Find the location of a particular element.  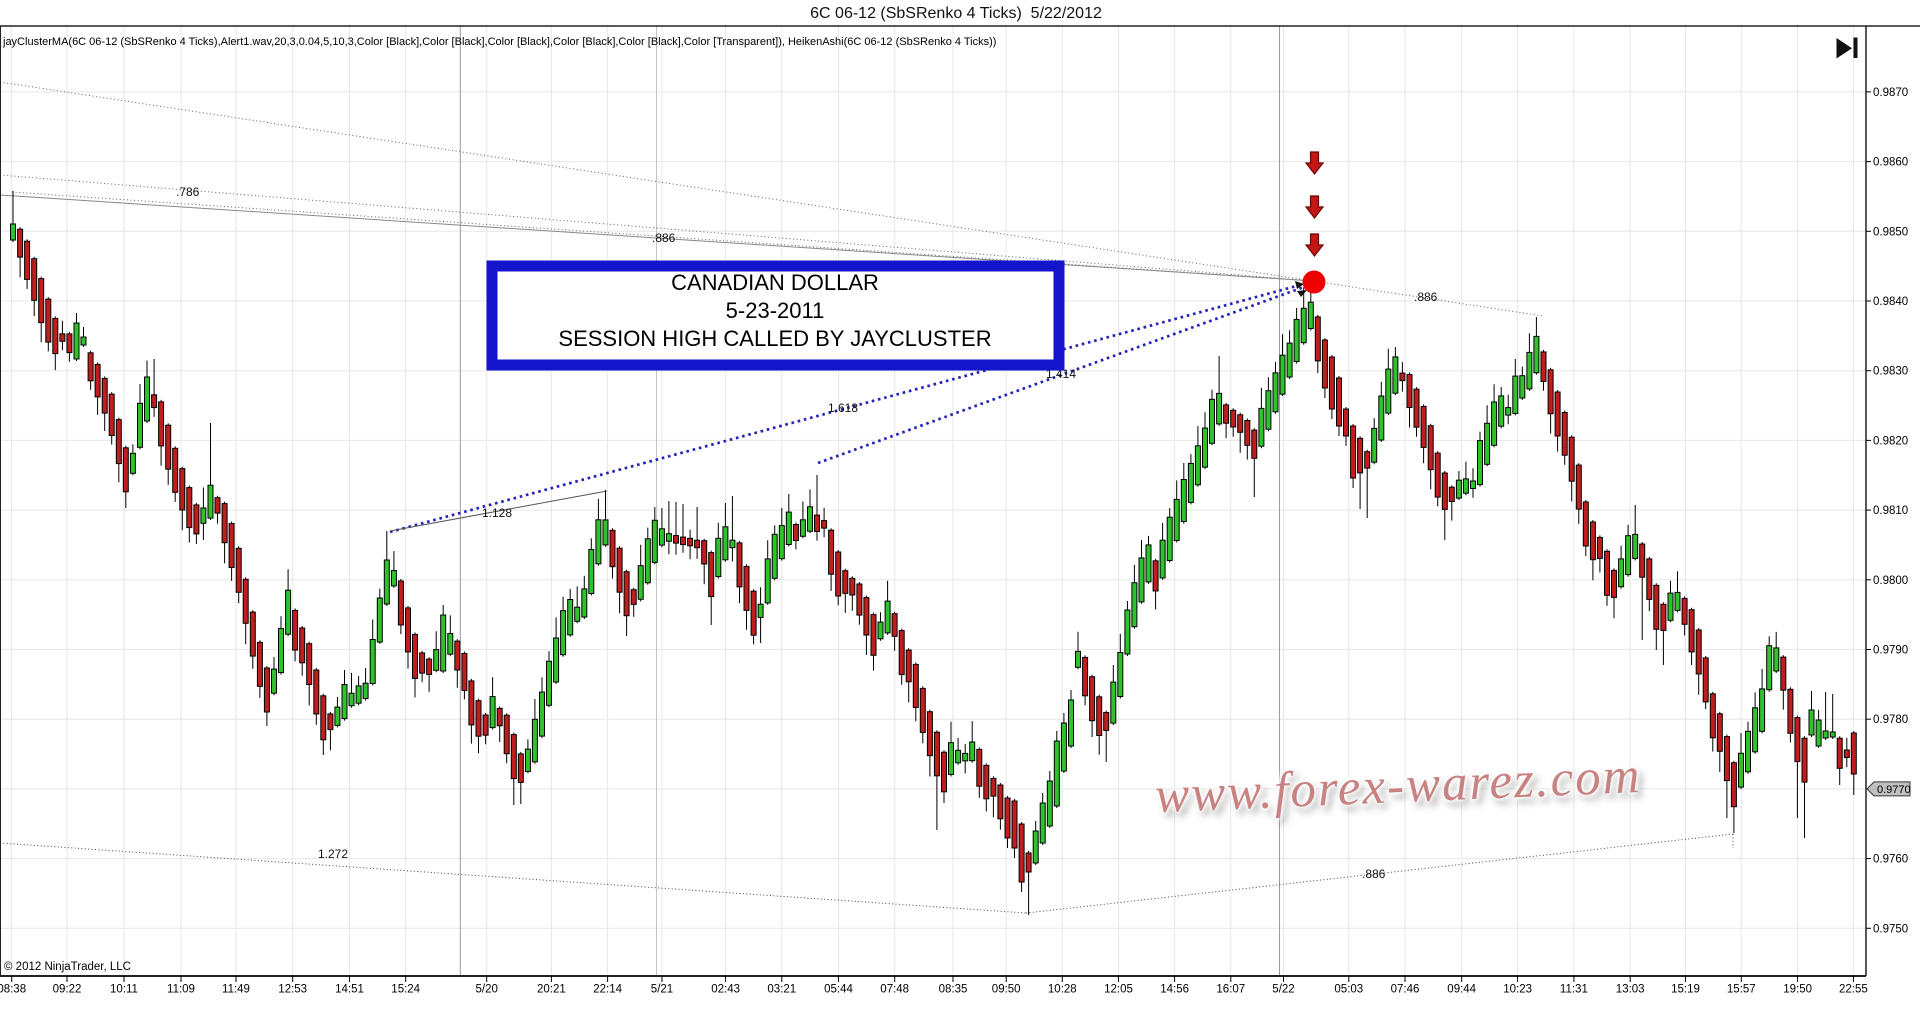

svg-text: 14:51 is located at coordinates (349, 990).